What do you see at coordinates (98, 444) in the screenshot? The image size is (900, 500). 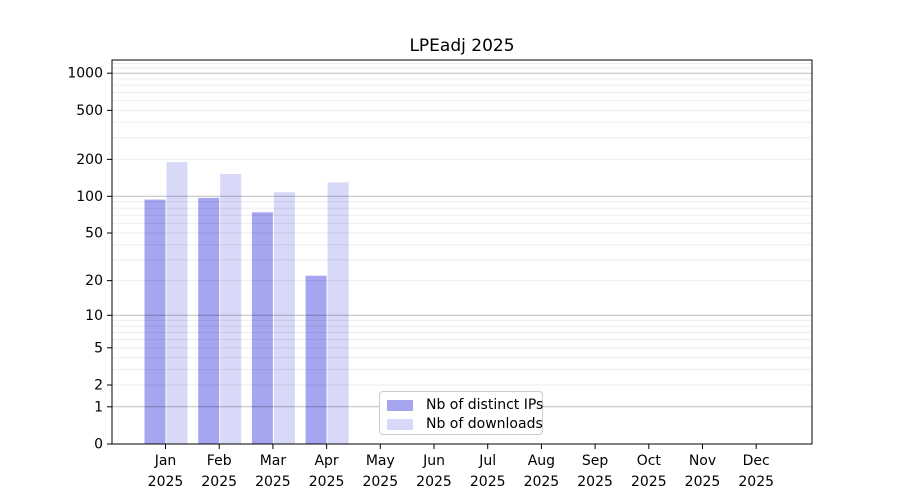 I see `y-tick-label: 0` at bounding box center [98, 444].